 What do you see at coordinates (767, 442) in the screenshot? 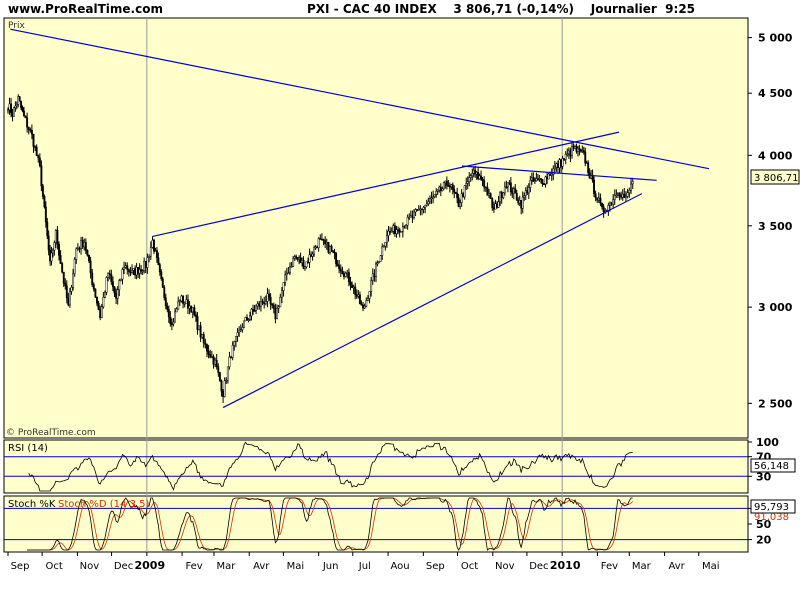
I see `rsi-tick-label: 100` at bounding box center [767, 442].